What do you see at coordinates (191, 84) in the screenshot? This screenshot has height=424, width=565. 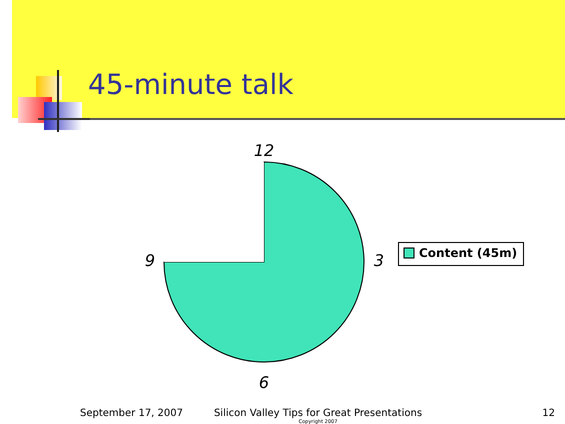 I see `chart-title: 45-minute talk` at bounding box center [191, 84].